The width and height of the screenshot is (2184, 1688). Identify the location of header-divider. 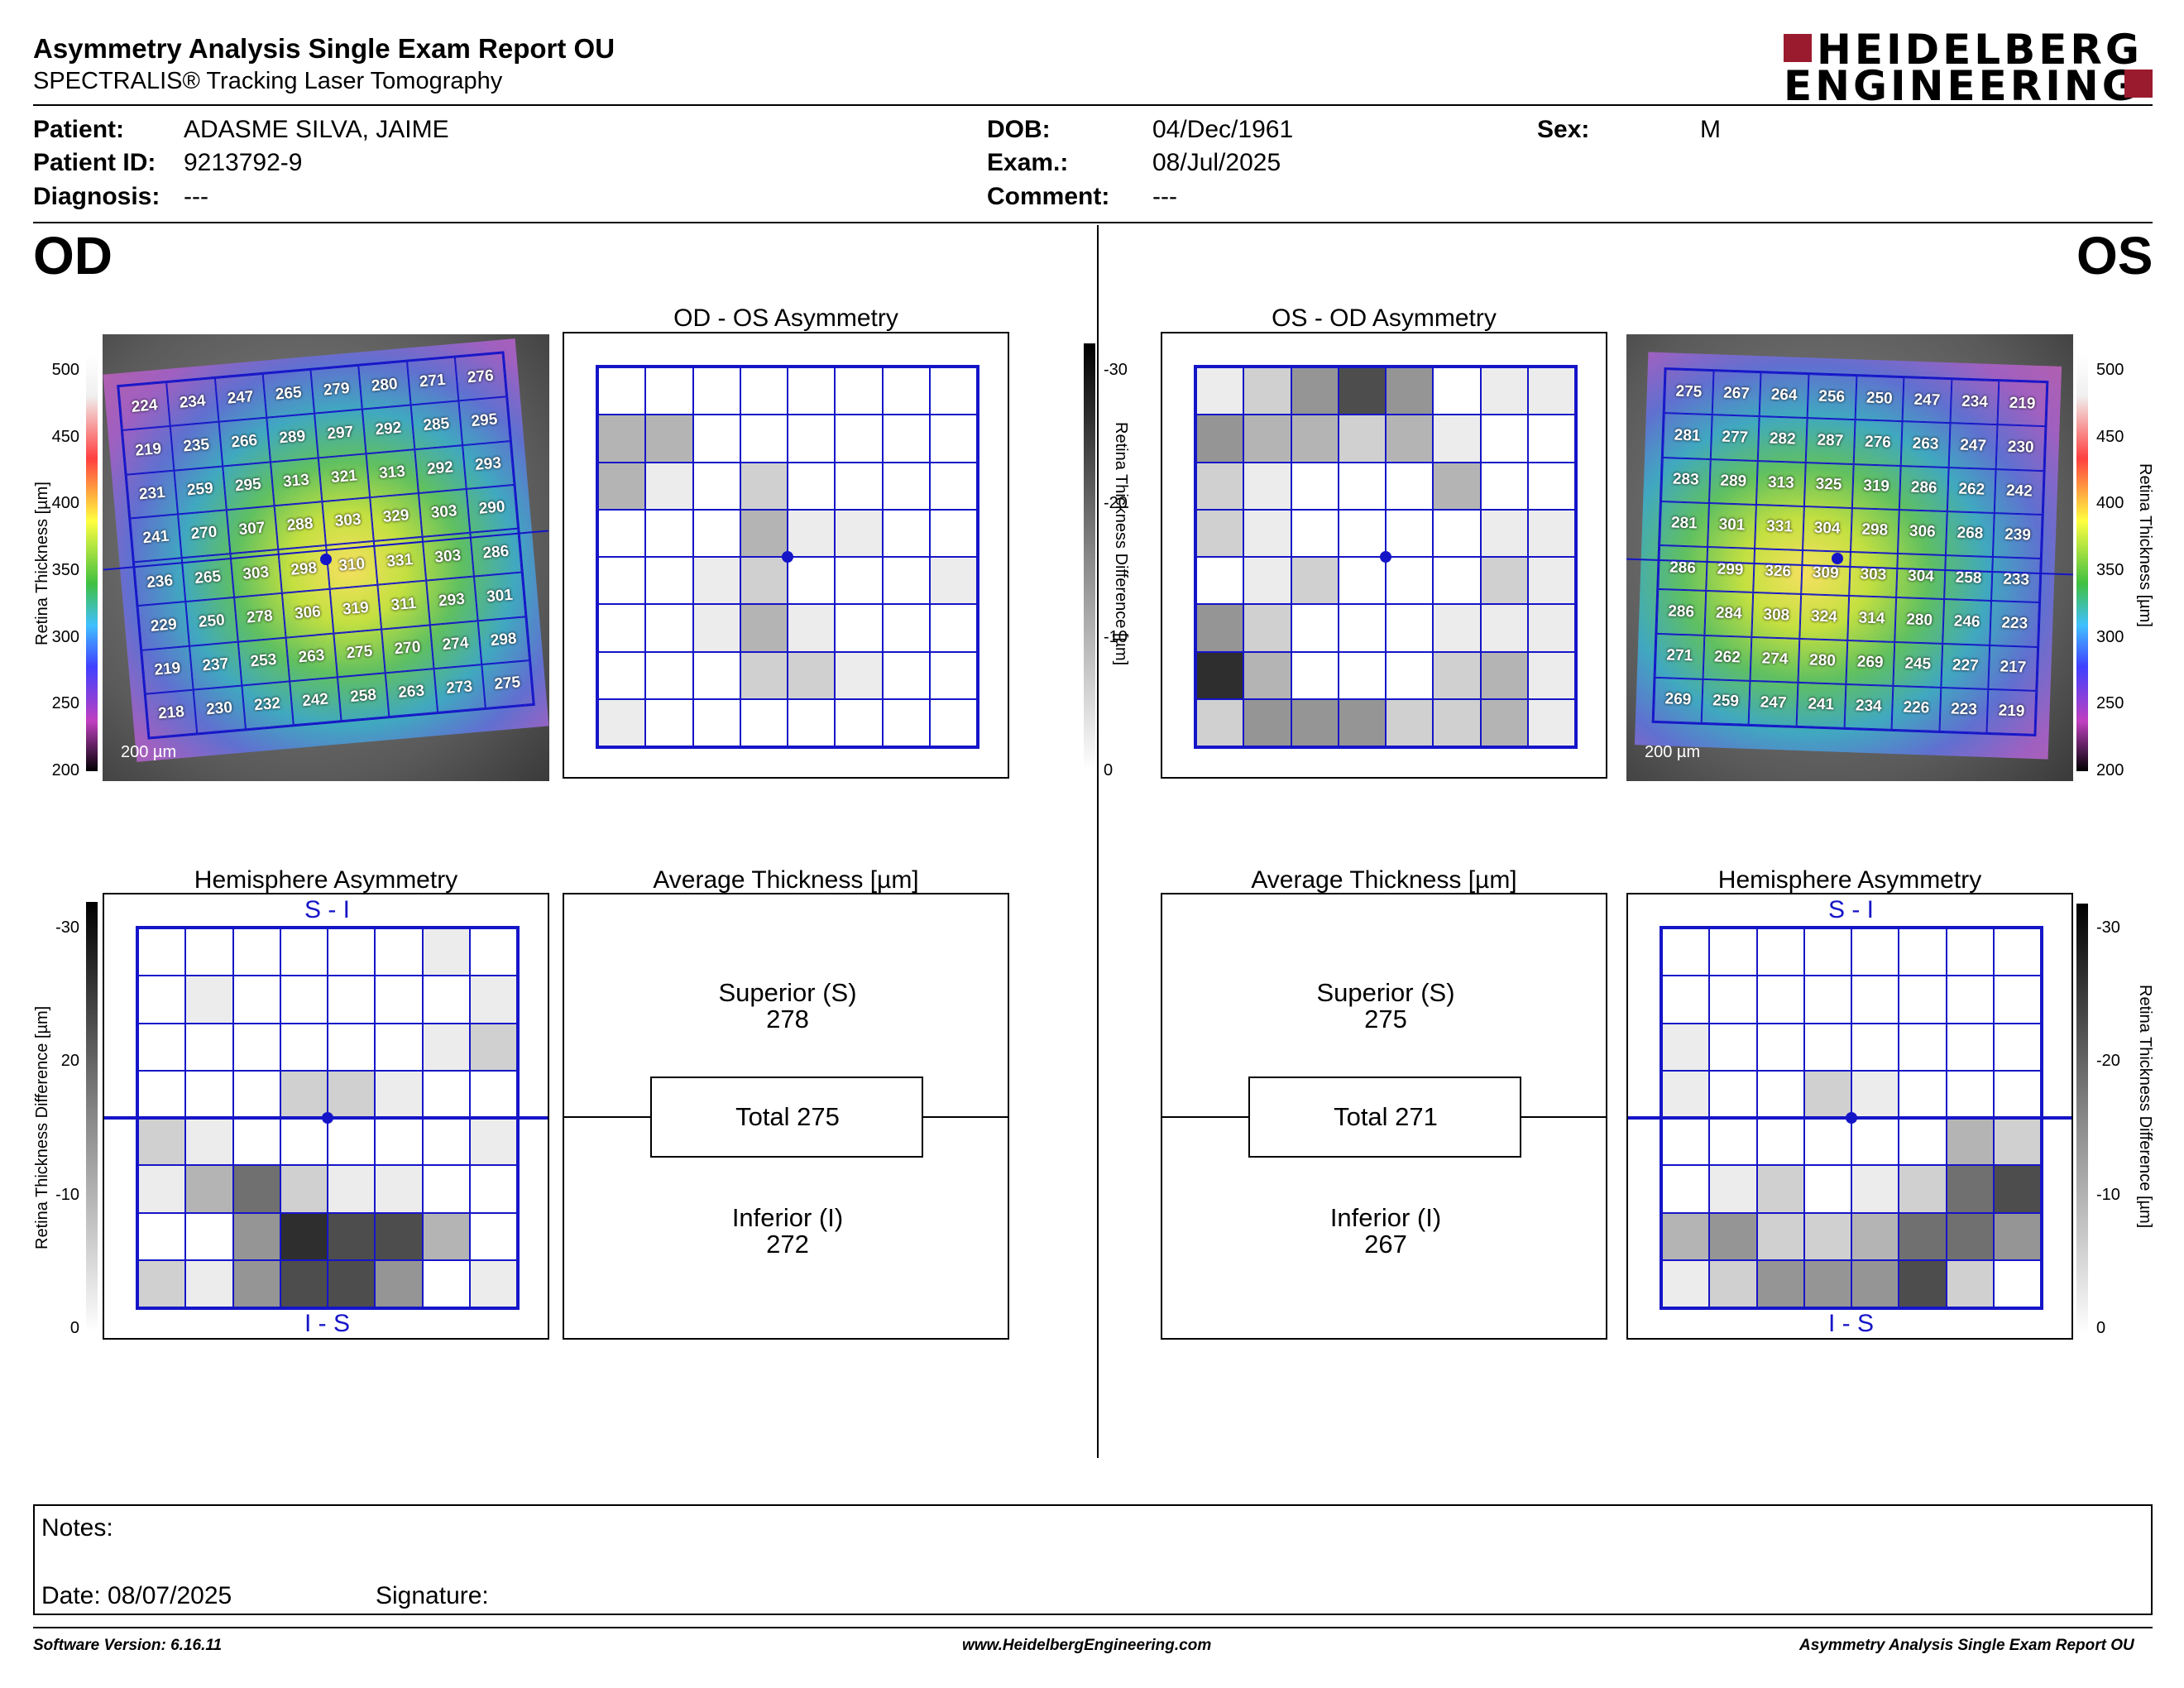
(1093, 105).